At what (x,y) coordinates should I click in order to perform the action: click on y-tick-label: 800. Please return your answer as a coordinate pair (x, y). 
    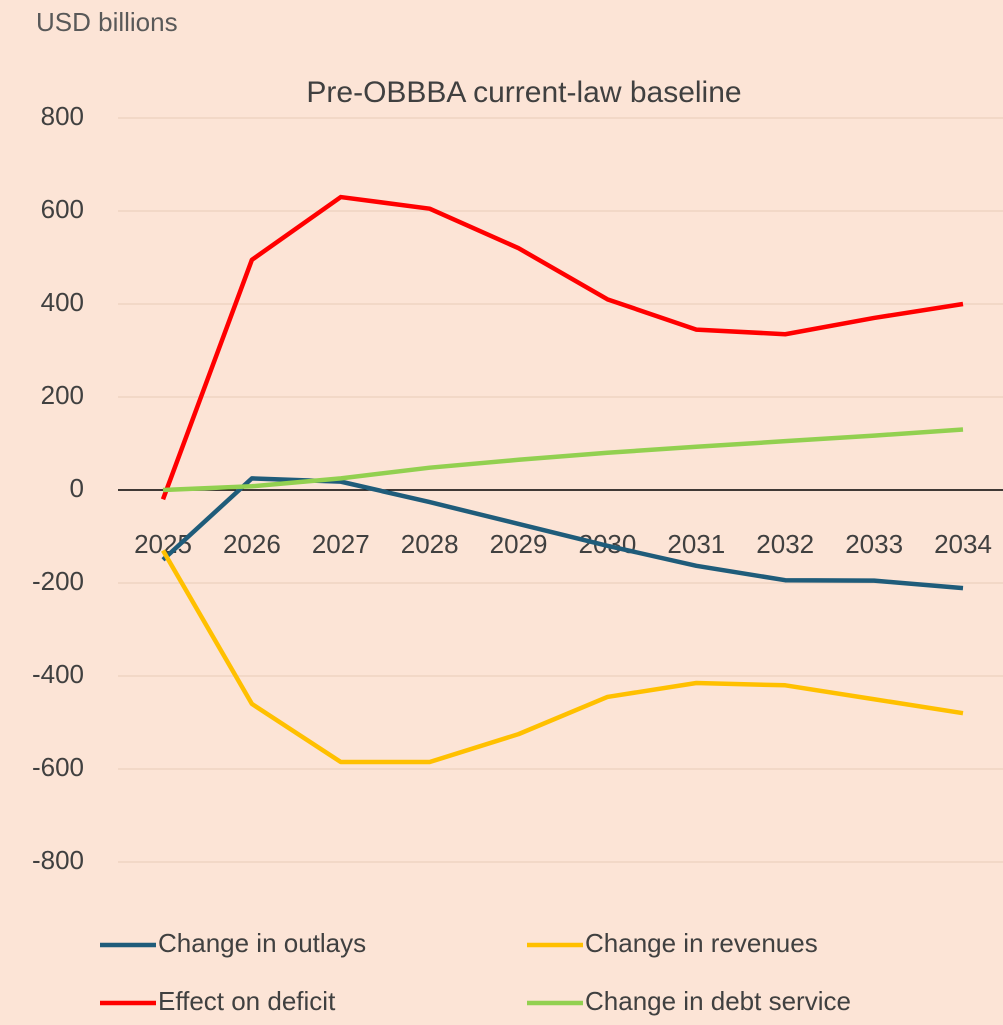
    Looking at the image, I should click on (62, 116).